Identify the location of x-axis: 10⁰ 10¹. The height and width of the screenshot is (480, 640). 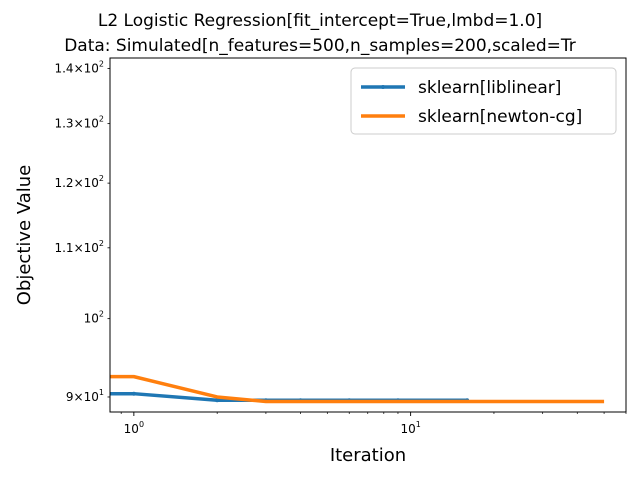
(373, 424).